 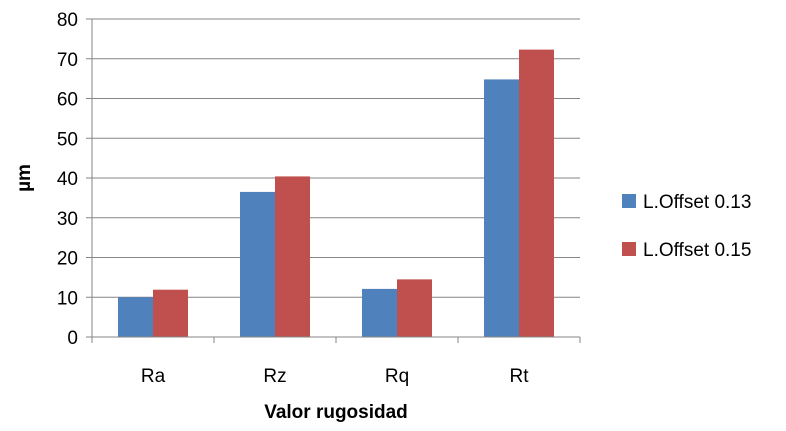 I want to click on legend-label: L.Offset 0.15, so click(x=697, y=250).